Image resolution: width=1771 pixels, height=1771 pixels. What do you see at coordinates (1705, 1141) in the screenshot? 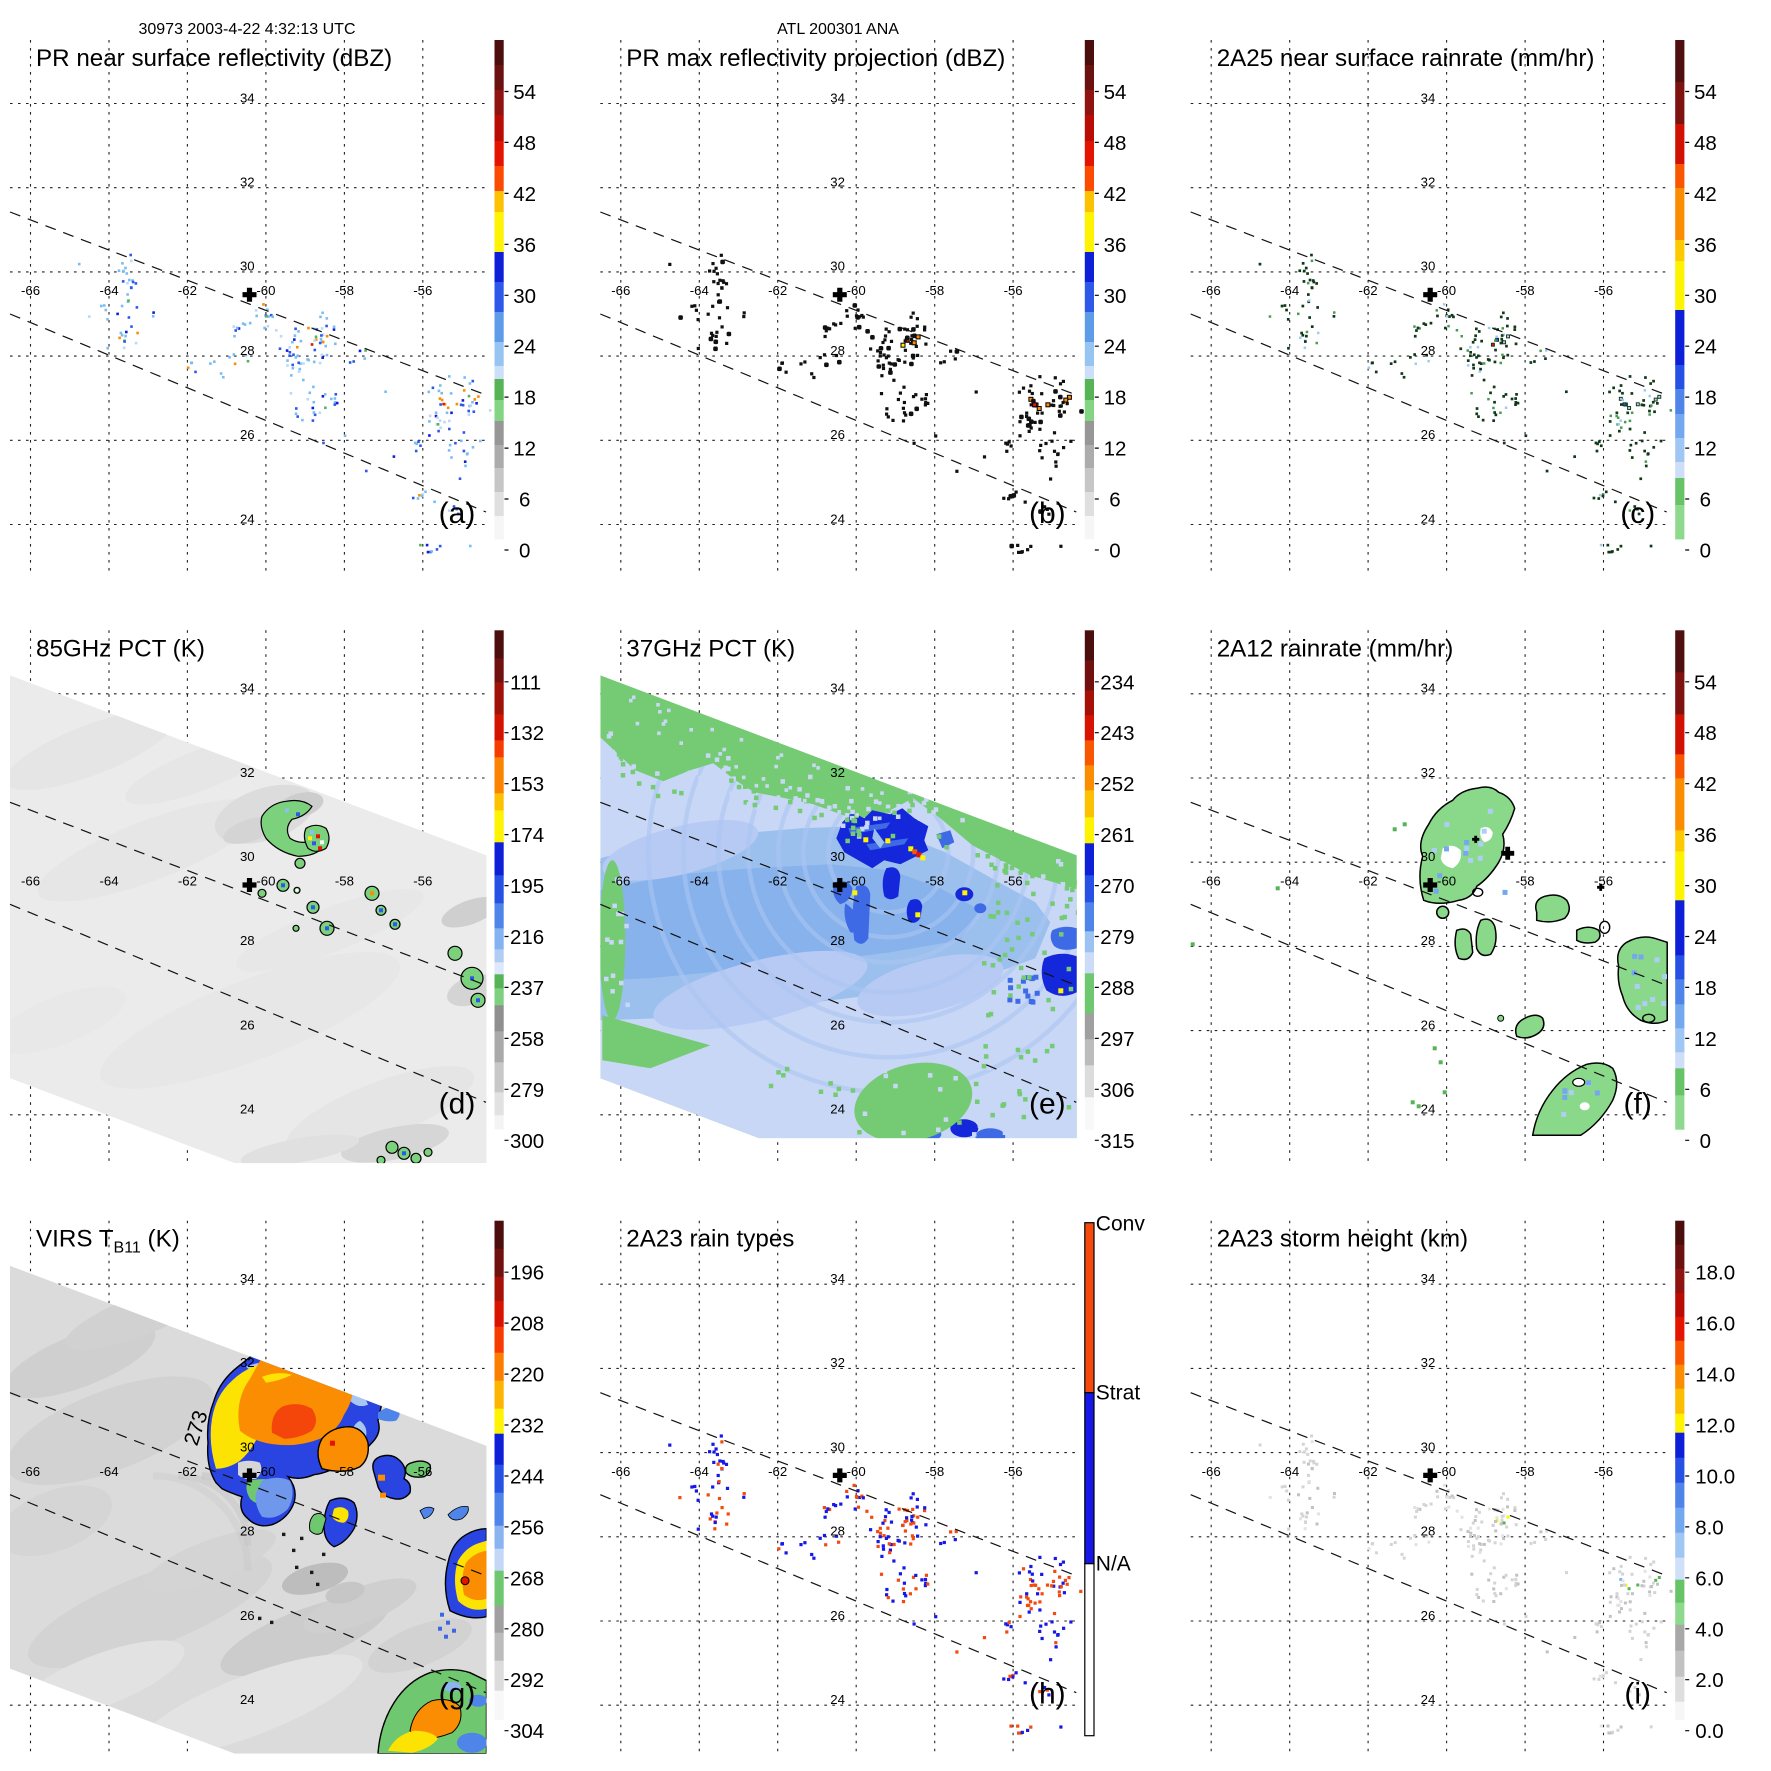
I see `svg-text: 0` at bounding box center [1705, 1141].